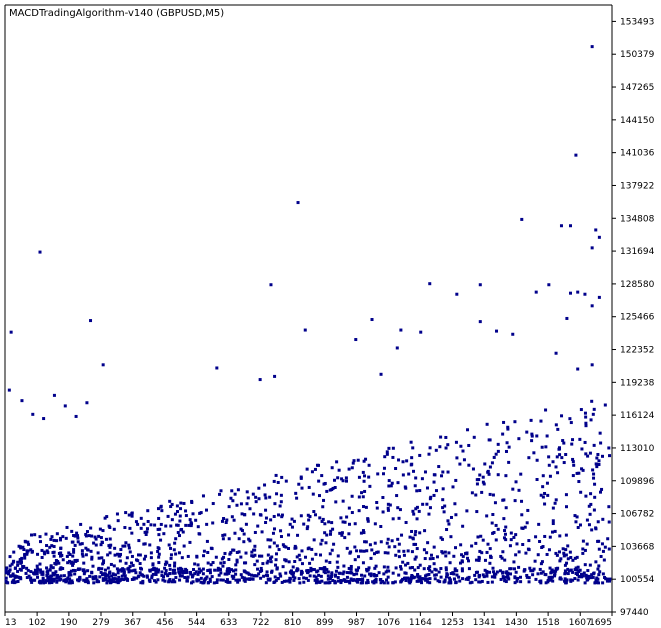 The image size is (661, 628). What do you see at coordinates (516, 623) in the screenshot?
I see `x-tick-label: 1430` at bounding box center [516, 623].